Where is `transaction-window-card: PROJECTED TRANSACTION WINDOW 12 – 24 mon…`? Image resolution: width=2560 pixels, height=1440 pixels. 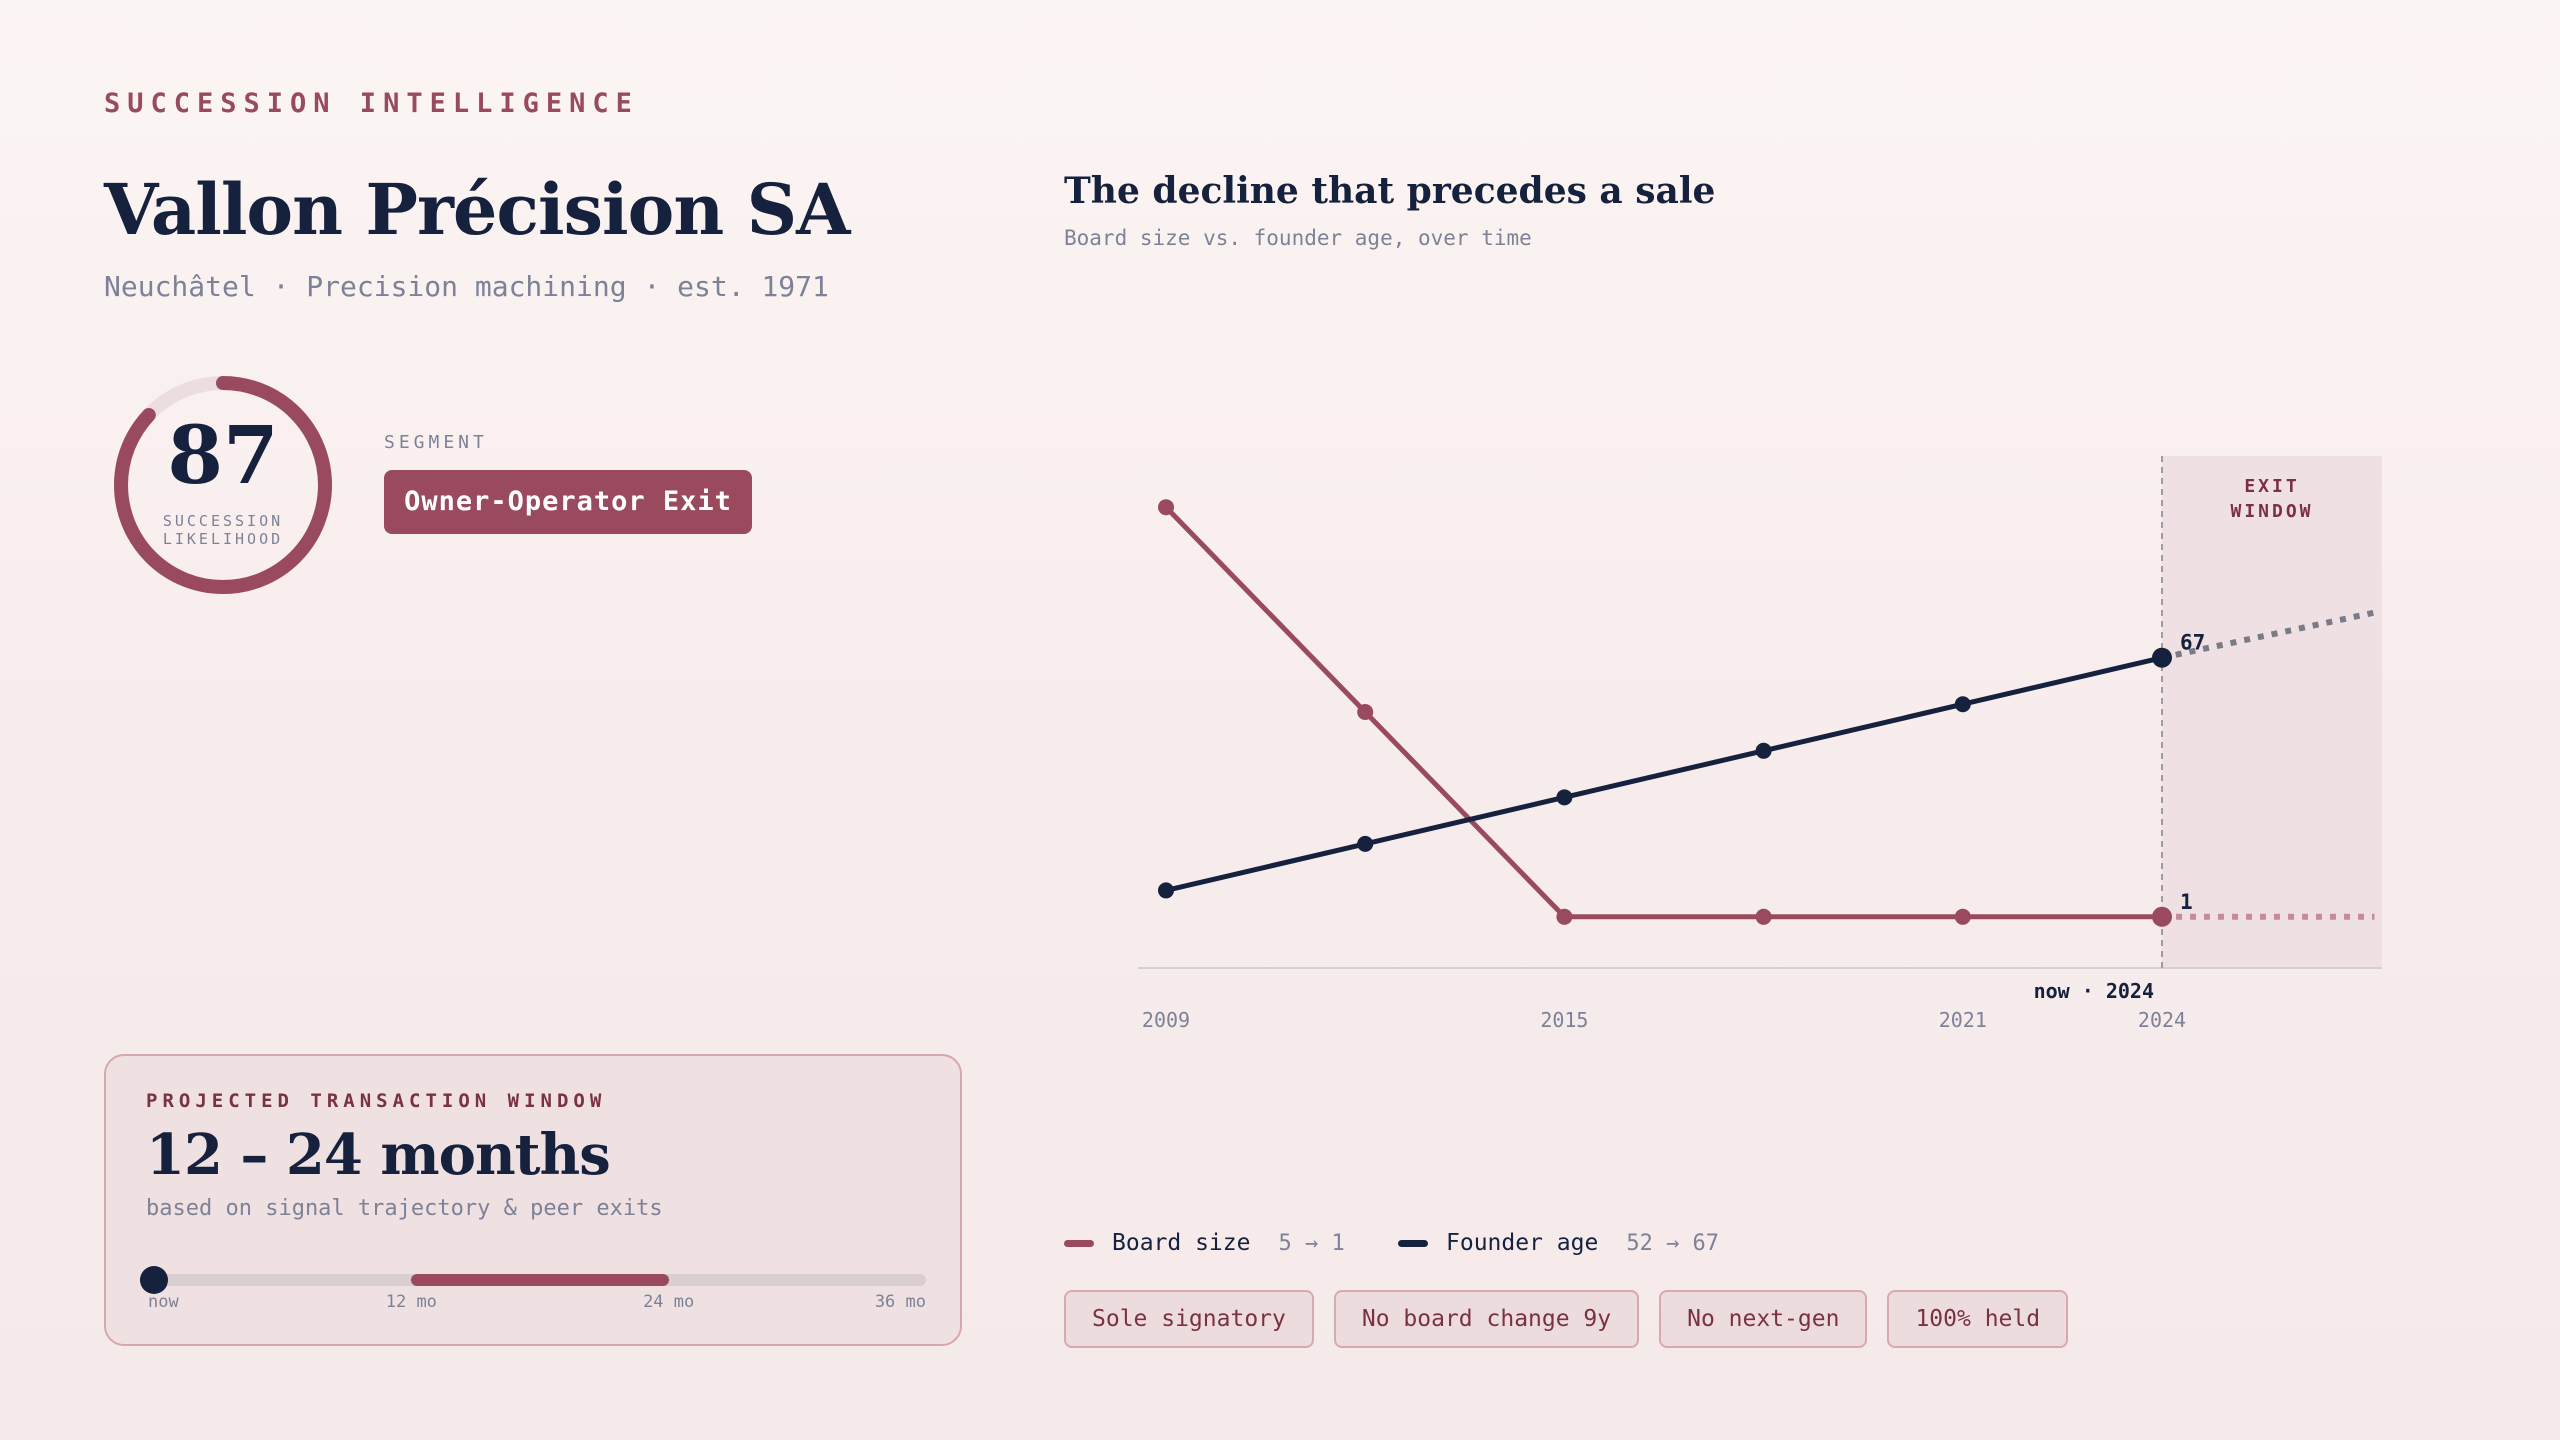 transaction-window-card: PROJECTED TRANSACTION WINDOW 12 – 24 mon… is located at coordinates (533, 1200).